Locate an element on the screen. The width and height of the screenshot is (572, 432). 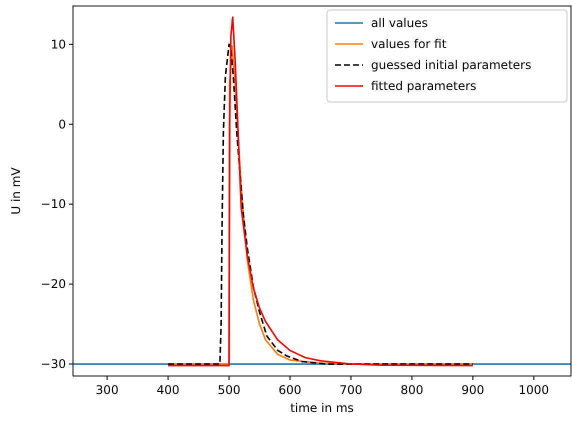
x-tick-label: 700 is located at coordinates (351, 390).